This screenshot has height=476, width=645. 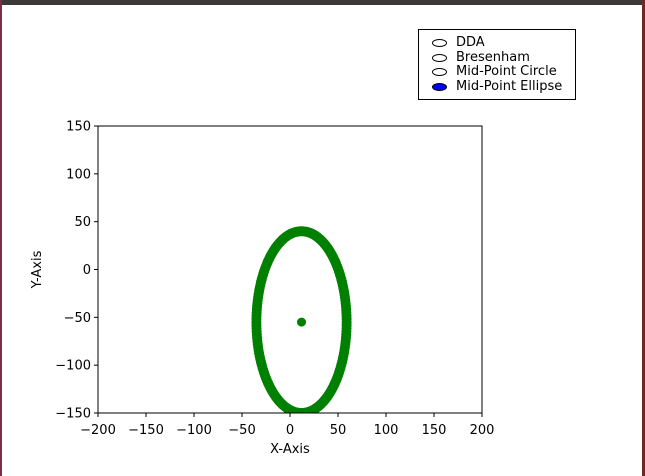 What do you see at coordinates (506, 71) in the screenshot?
I see `radio-label-midpoint-circle: Mid-Point Circle` at bounding box center [506, 71].